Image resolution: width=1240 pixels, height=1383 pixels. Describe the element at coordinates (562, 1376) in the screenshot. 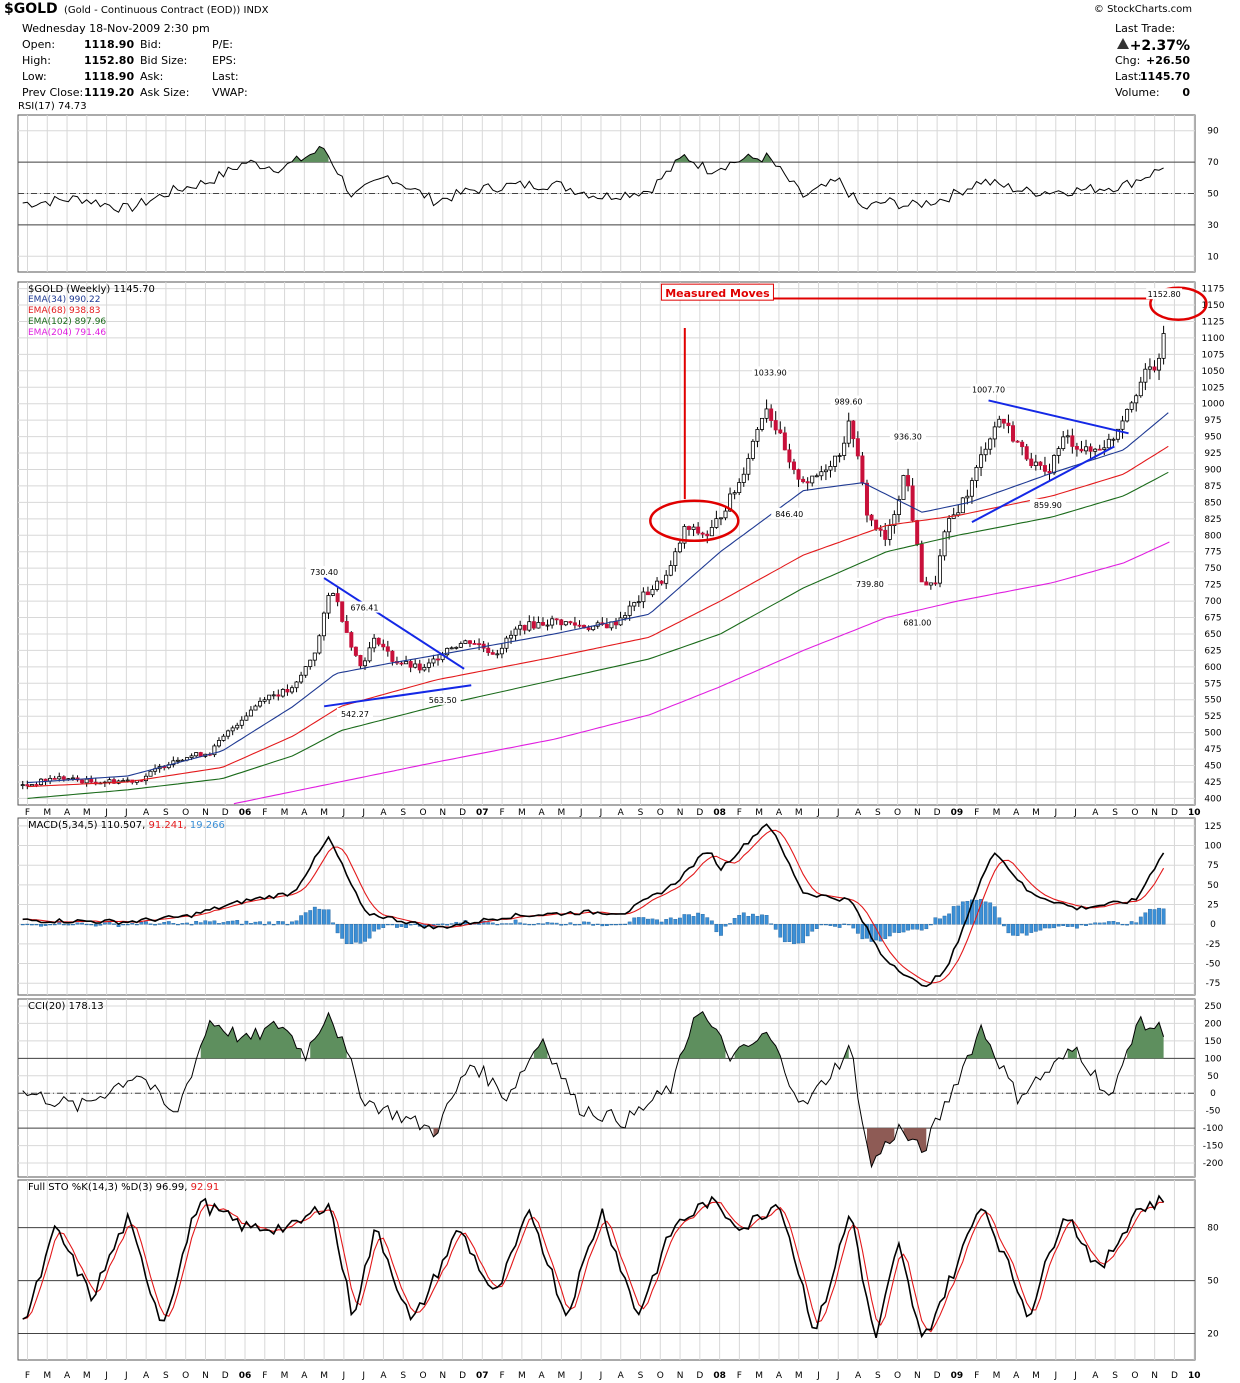

I see `bottom-x-tick-label: M` at that location.